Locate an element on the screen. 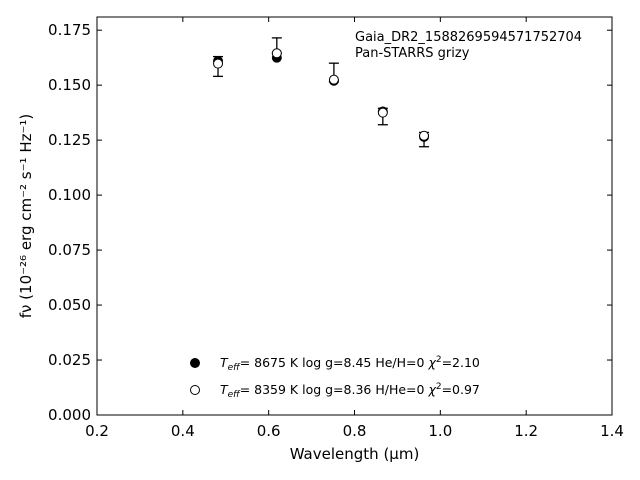 This screenshot has width=640, height=480. data-marks is located at coordinates (321, 92).